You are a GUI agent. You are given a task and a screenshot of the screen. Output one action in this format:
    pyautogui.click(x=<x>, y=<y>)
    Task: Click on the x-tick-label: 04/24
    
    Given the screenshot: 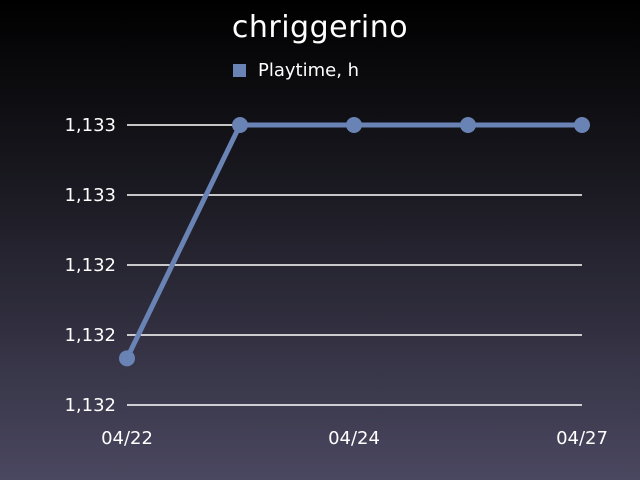 What is the action you would take?
    pyautogui.click(x=354, y=438)
    